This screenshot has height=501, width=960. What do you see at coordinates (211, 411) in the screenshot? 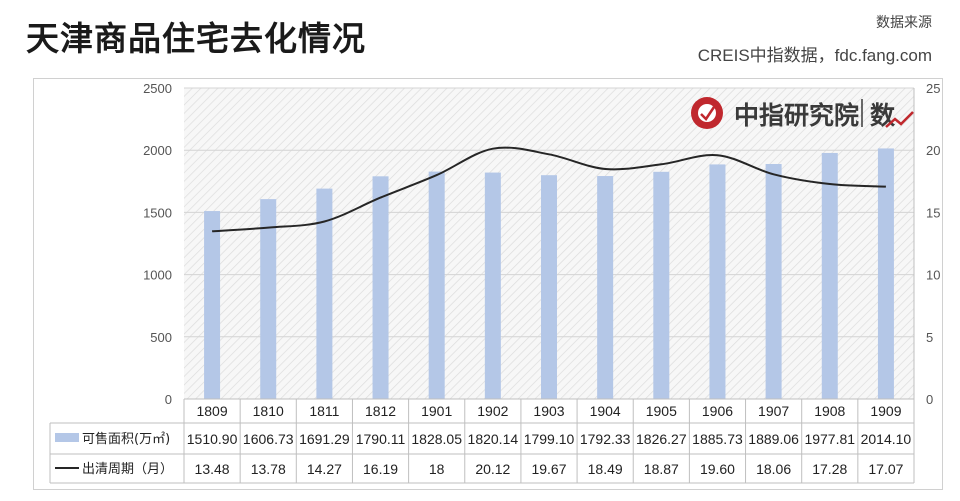
I see `x-tick-label: 1809` at bounding box center [211, 411].